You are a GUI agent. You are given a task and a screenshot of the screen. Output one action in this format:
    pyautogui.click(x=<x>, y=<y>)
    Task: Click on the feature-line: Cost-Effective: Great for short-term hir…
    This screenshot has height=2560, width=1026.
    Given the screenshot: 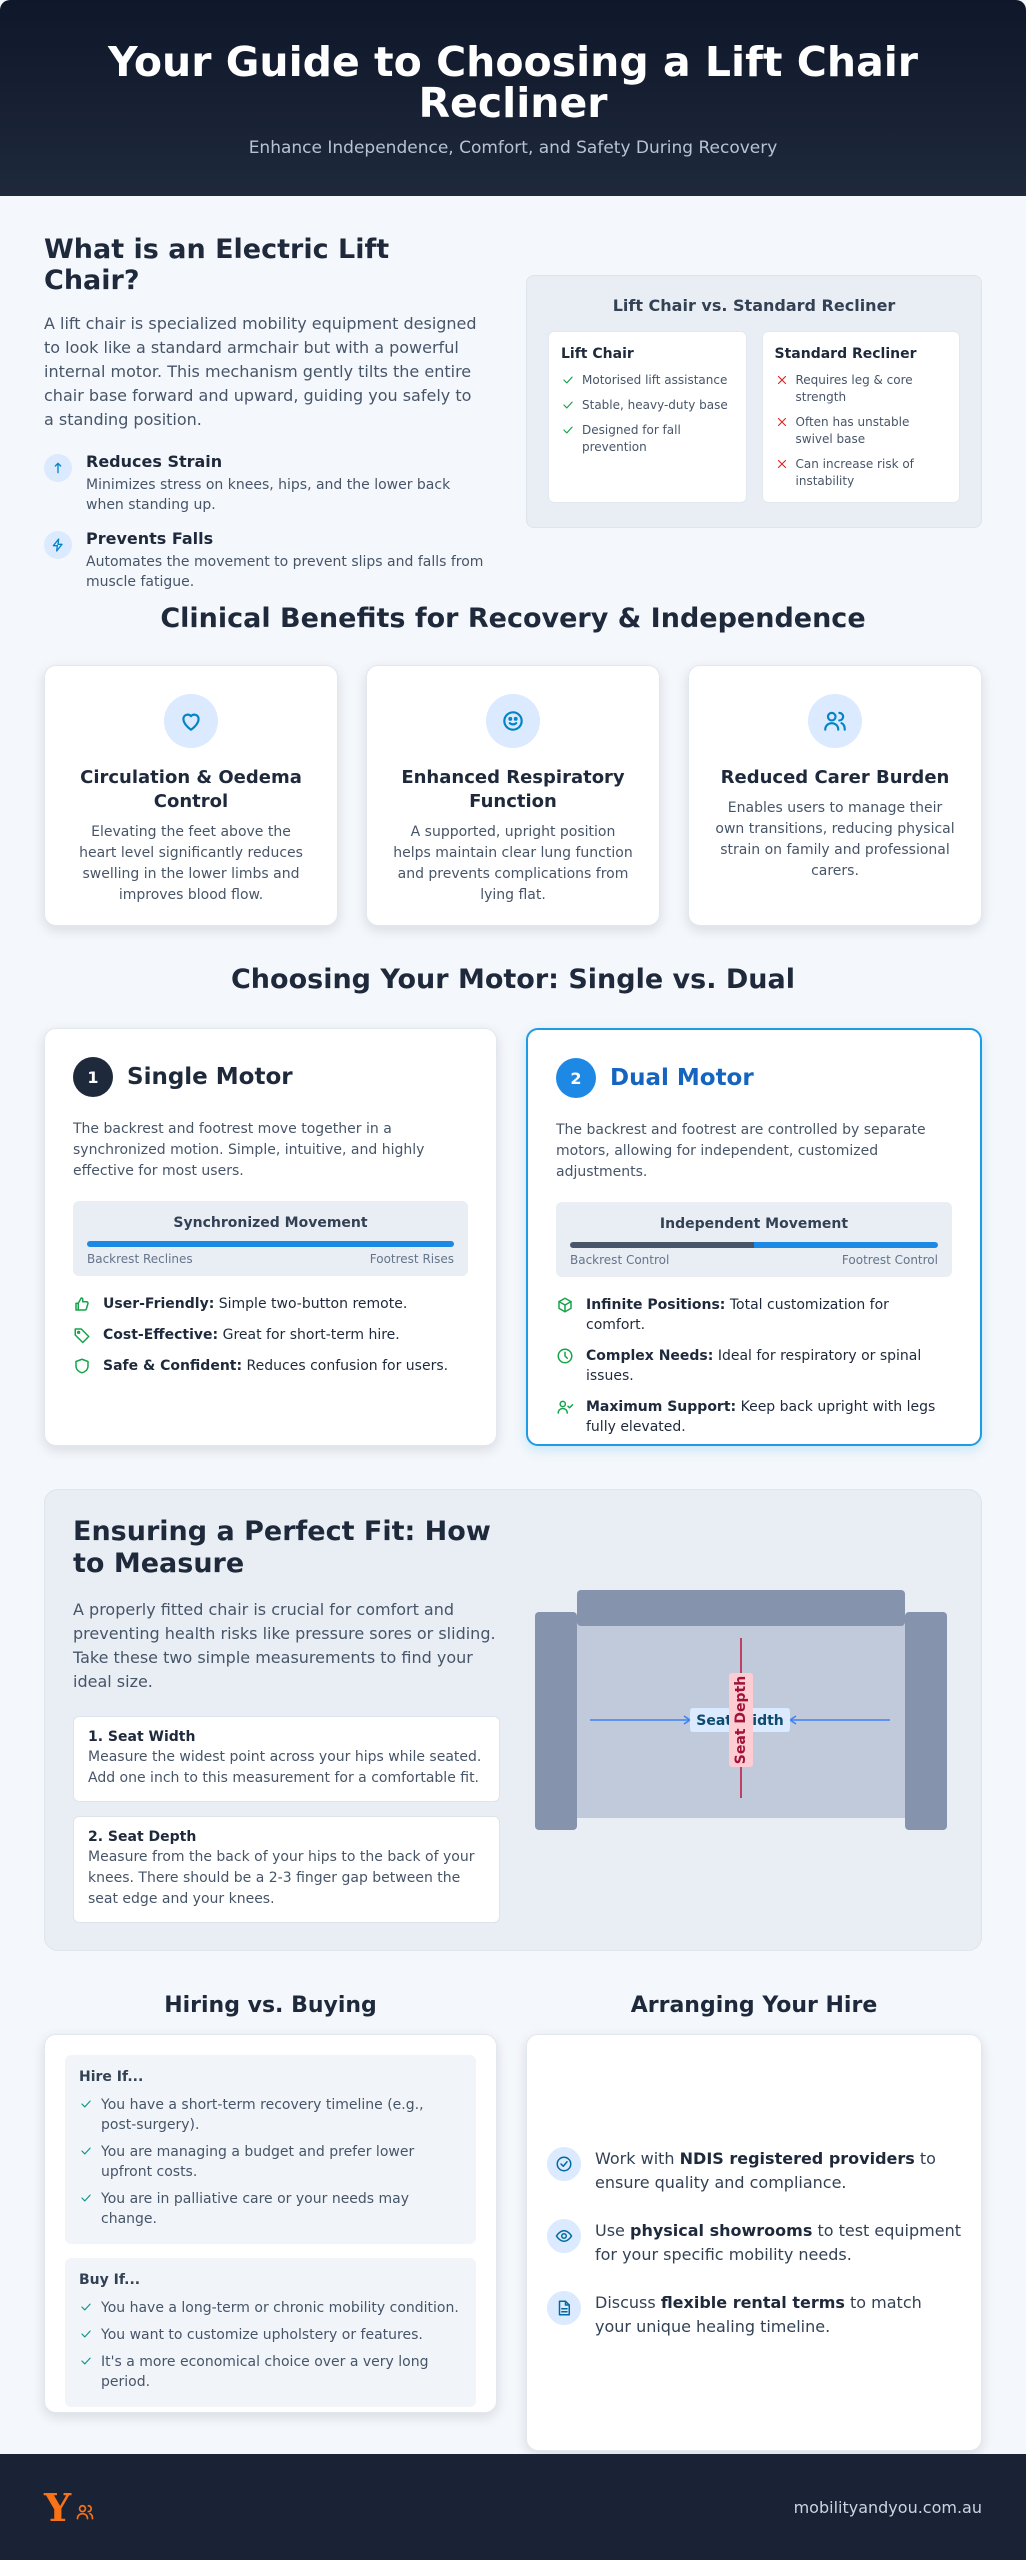 What is the action you would take?
    pyautogui.click(x=251, y=1335)
    